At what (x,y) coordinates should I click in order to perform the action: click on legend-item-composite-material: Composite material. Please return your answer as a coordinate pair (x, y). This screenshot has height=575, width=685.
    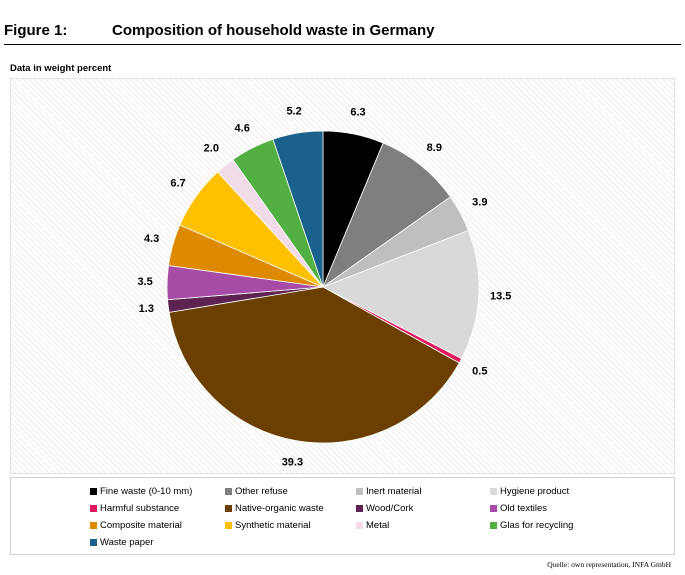
    Looking at the image, I should click on (136, 525).